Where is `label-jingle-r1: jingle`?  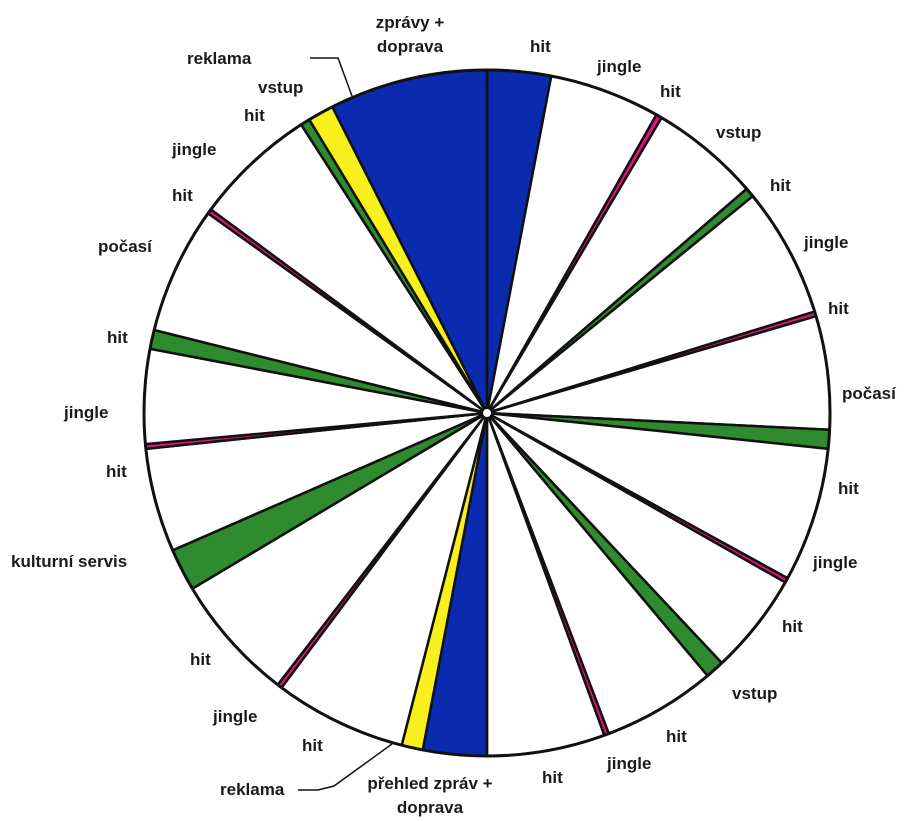 label-jingle-r1: jingle is located at coordinates (618, 66).